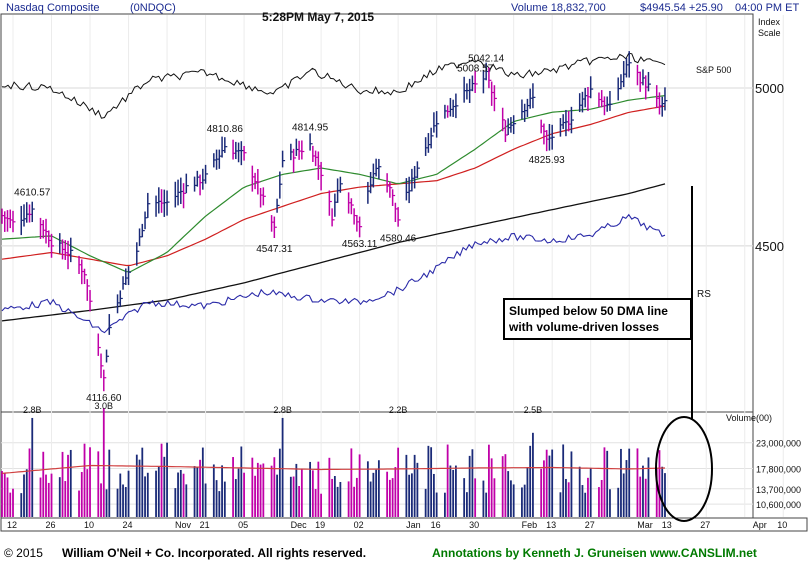 Image resolution: width=808 pixels, height=565 pixels. Describe the element at coordinates (12, 525) in the screenshot. I see `date-tick-label: 12` at that location.